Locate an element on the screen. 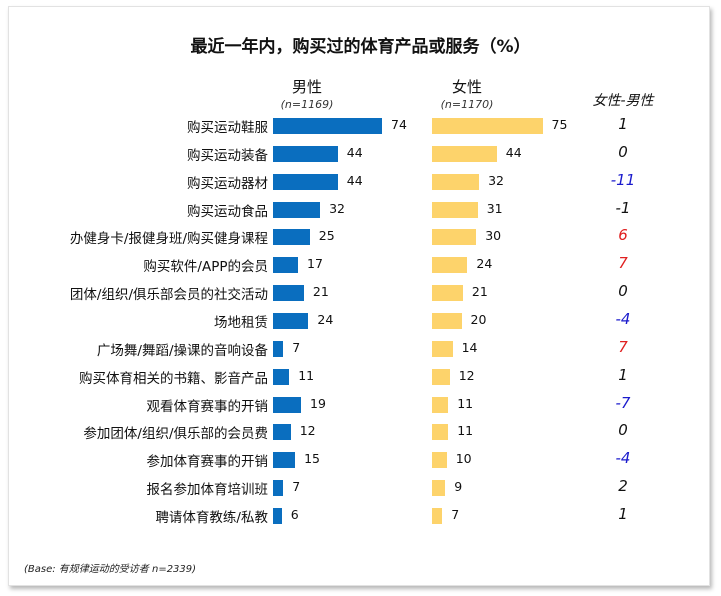 The height and width of the screenshot is (596, 721). male-column-header: 男性 (n=1169) is located at coordinates (307, 93).